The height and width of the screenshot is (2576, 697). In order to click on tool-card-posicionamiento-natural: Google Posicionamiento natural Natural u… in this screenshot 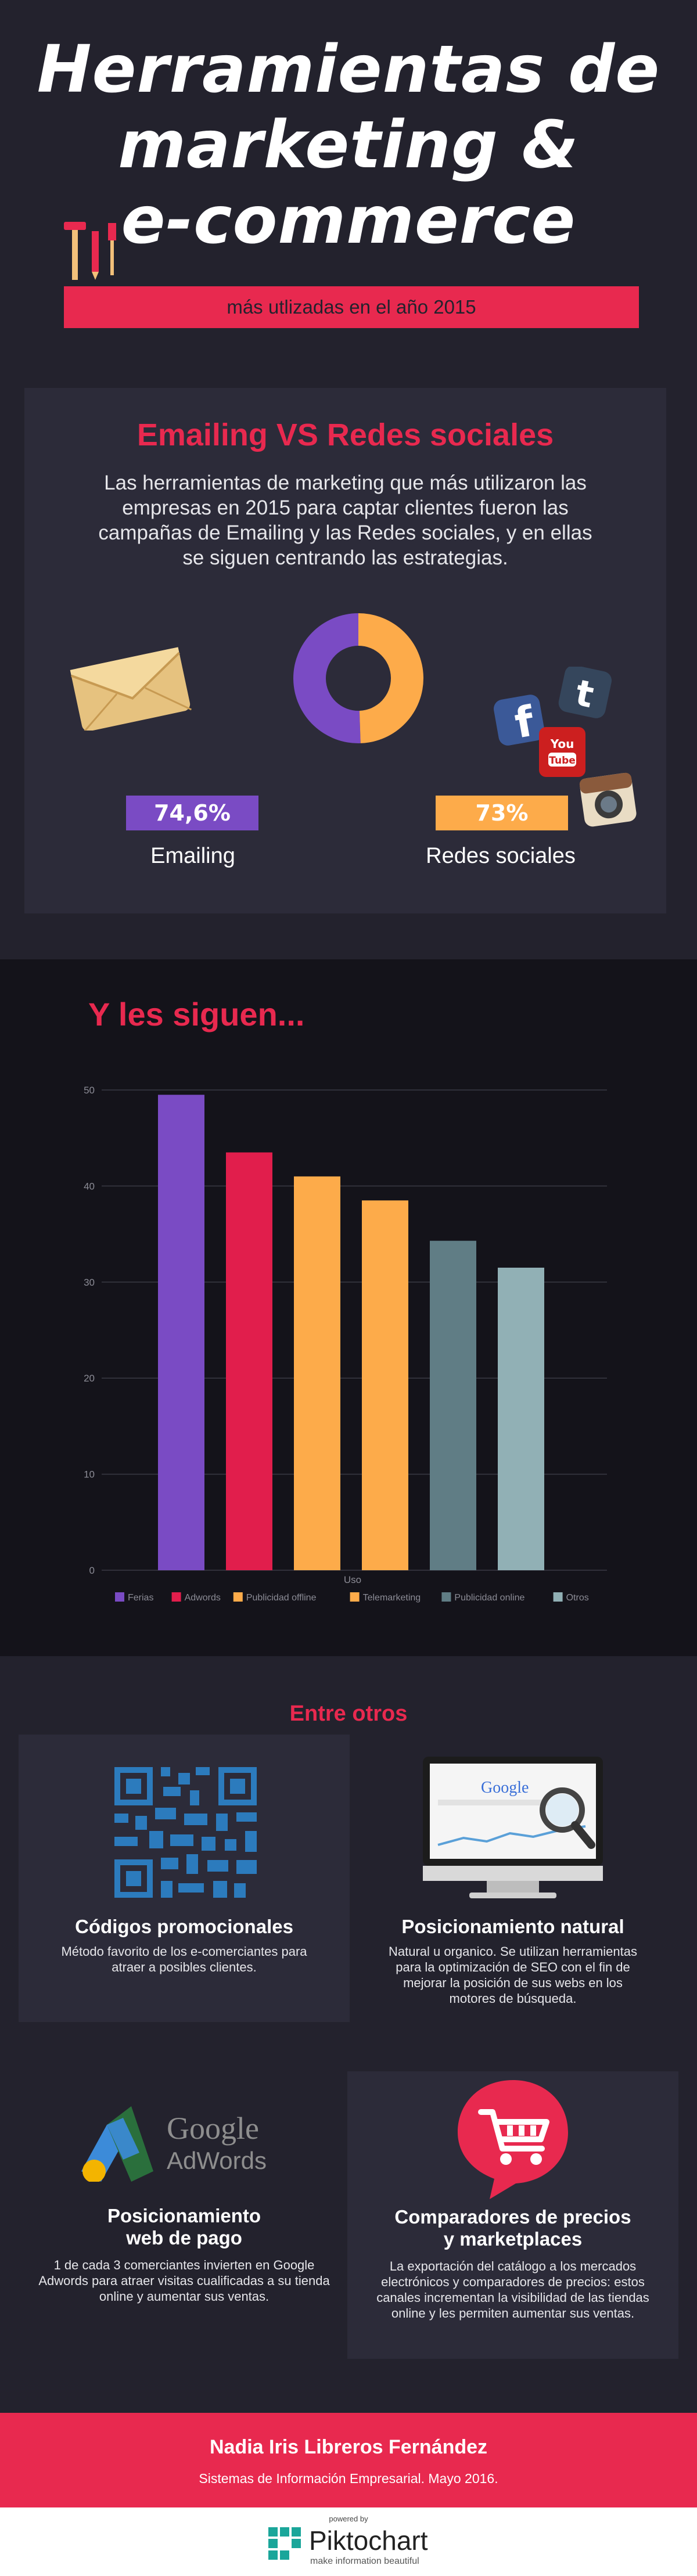, I will do `click(512, 1878)`.